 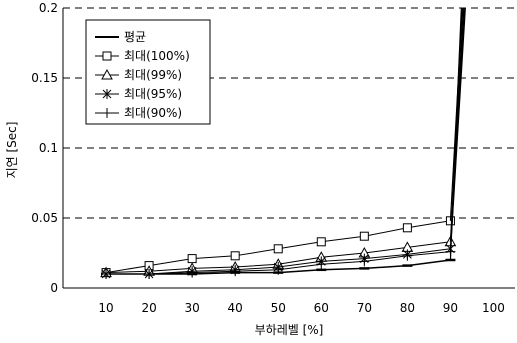 What do you see at coordinates (12, 150) in the screenshot?
I see `y-axis-title: 지연 [Sec]` at bounding box center [12, 150].